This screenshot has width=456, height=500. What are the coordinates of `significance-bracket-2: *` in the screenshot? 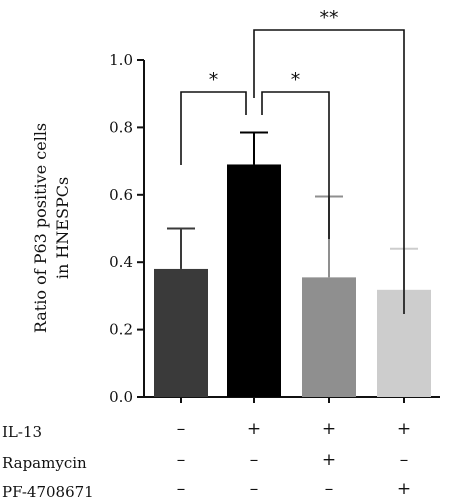 It's located at (295, 154).